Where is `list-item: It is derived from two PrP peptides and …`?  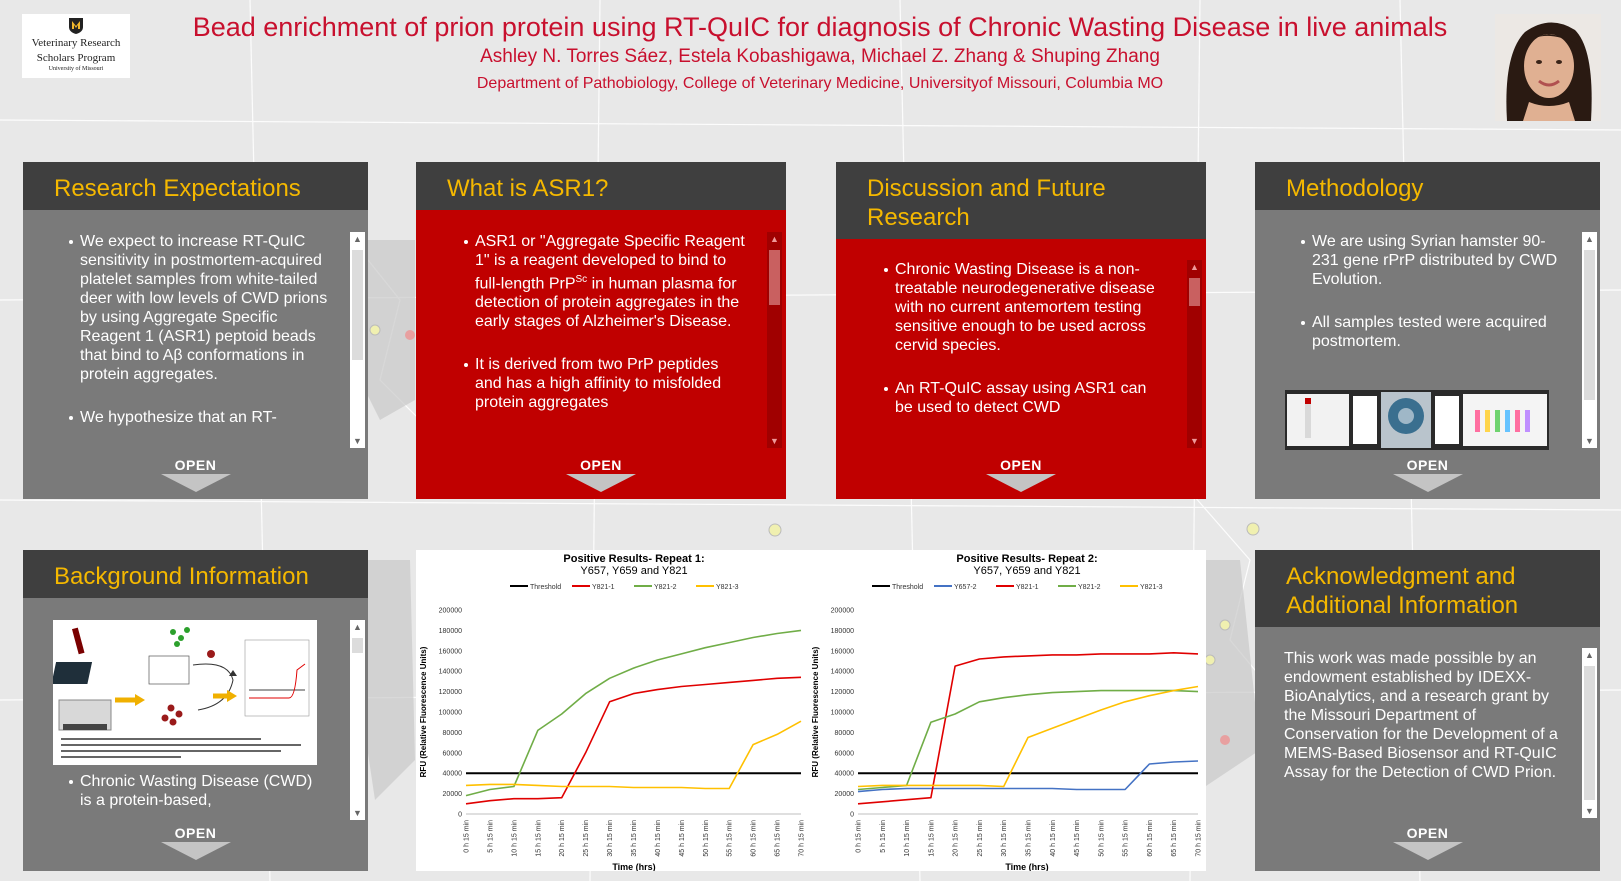
list-item: It is derived from two PrP peptides and … is located at coordinates (604, 383).